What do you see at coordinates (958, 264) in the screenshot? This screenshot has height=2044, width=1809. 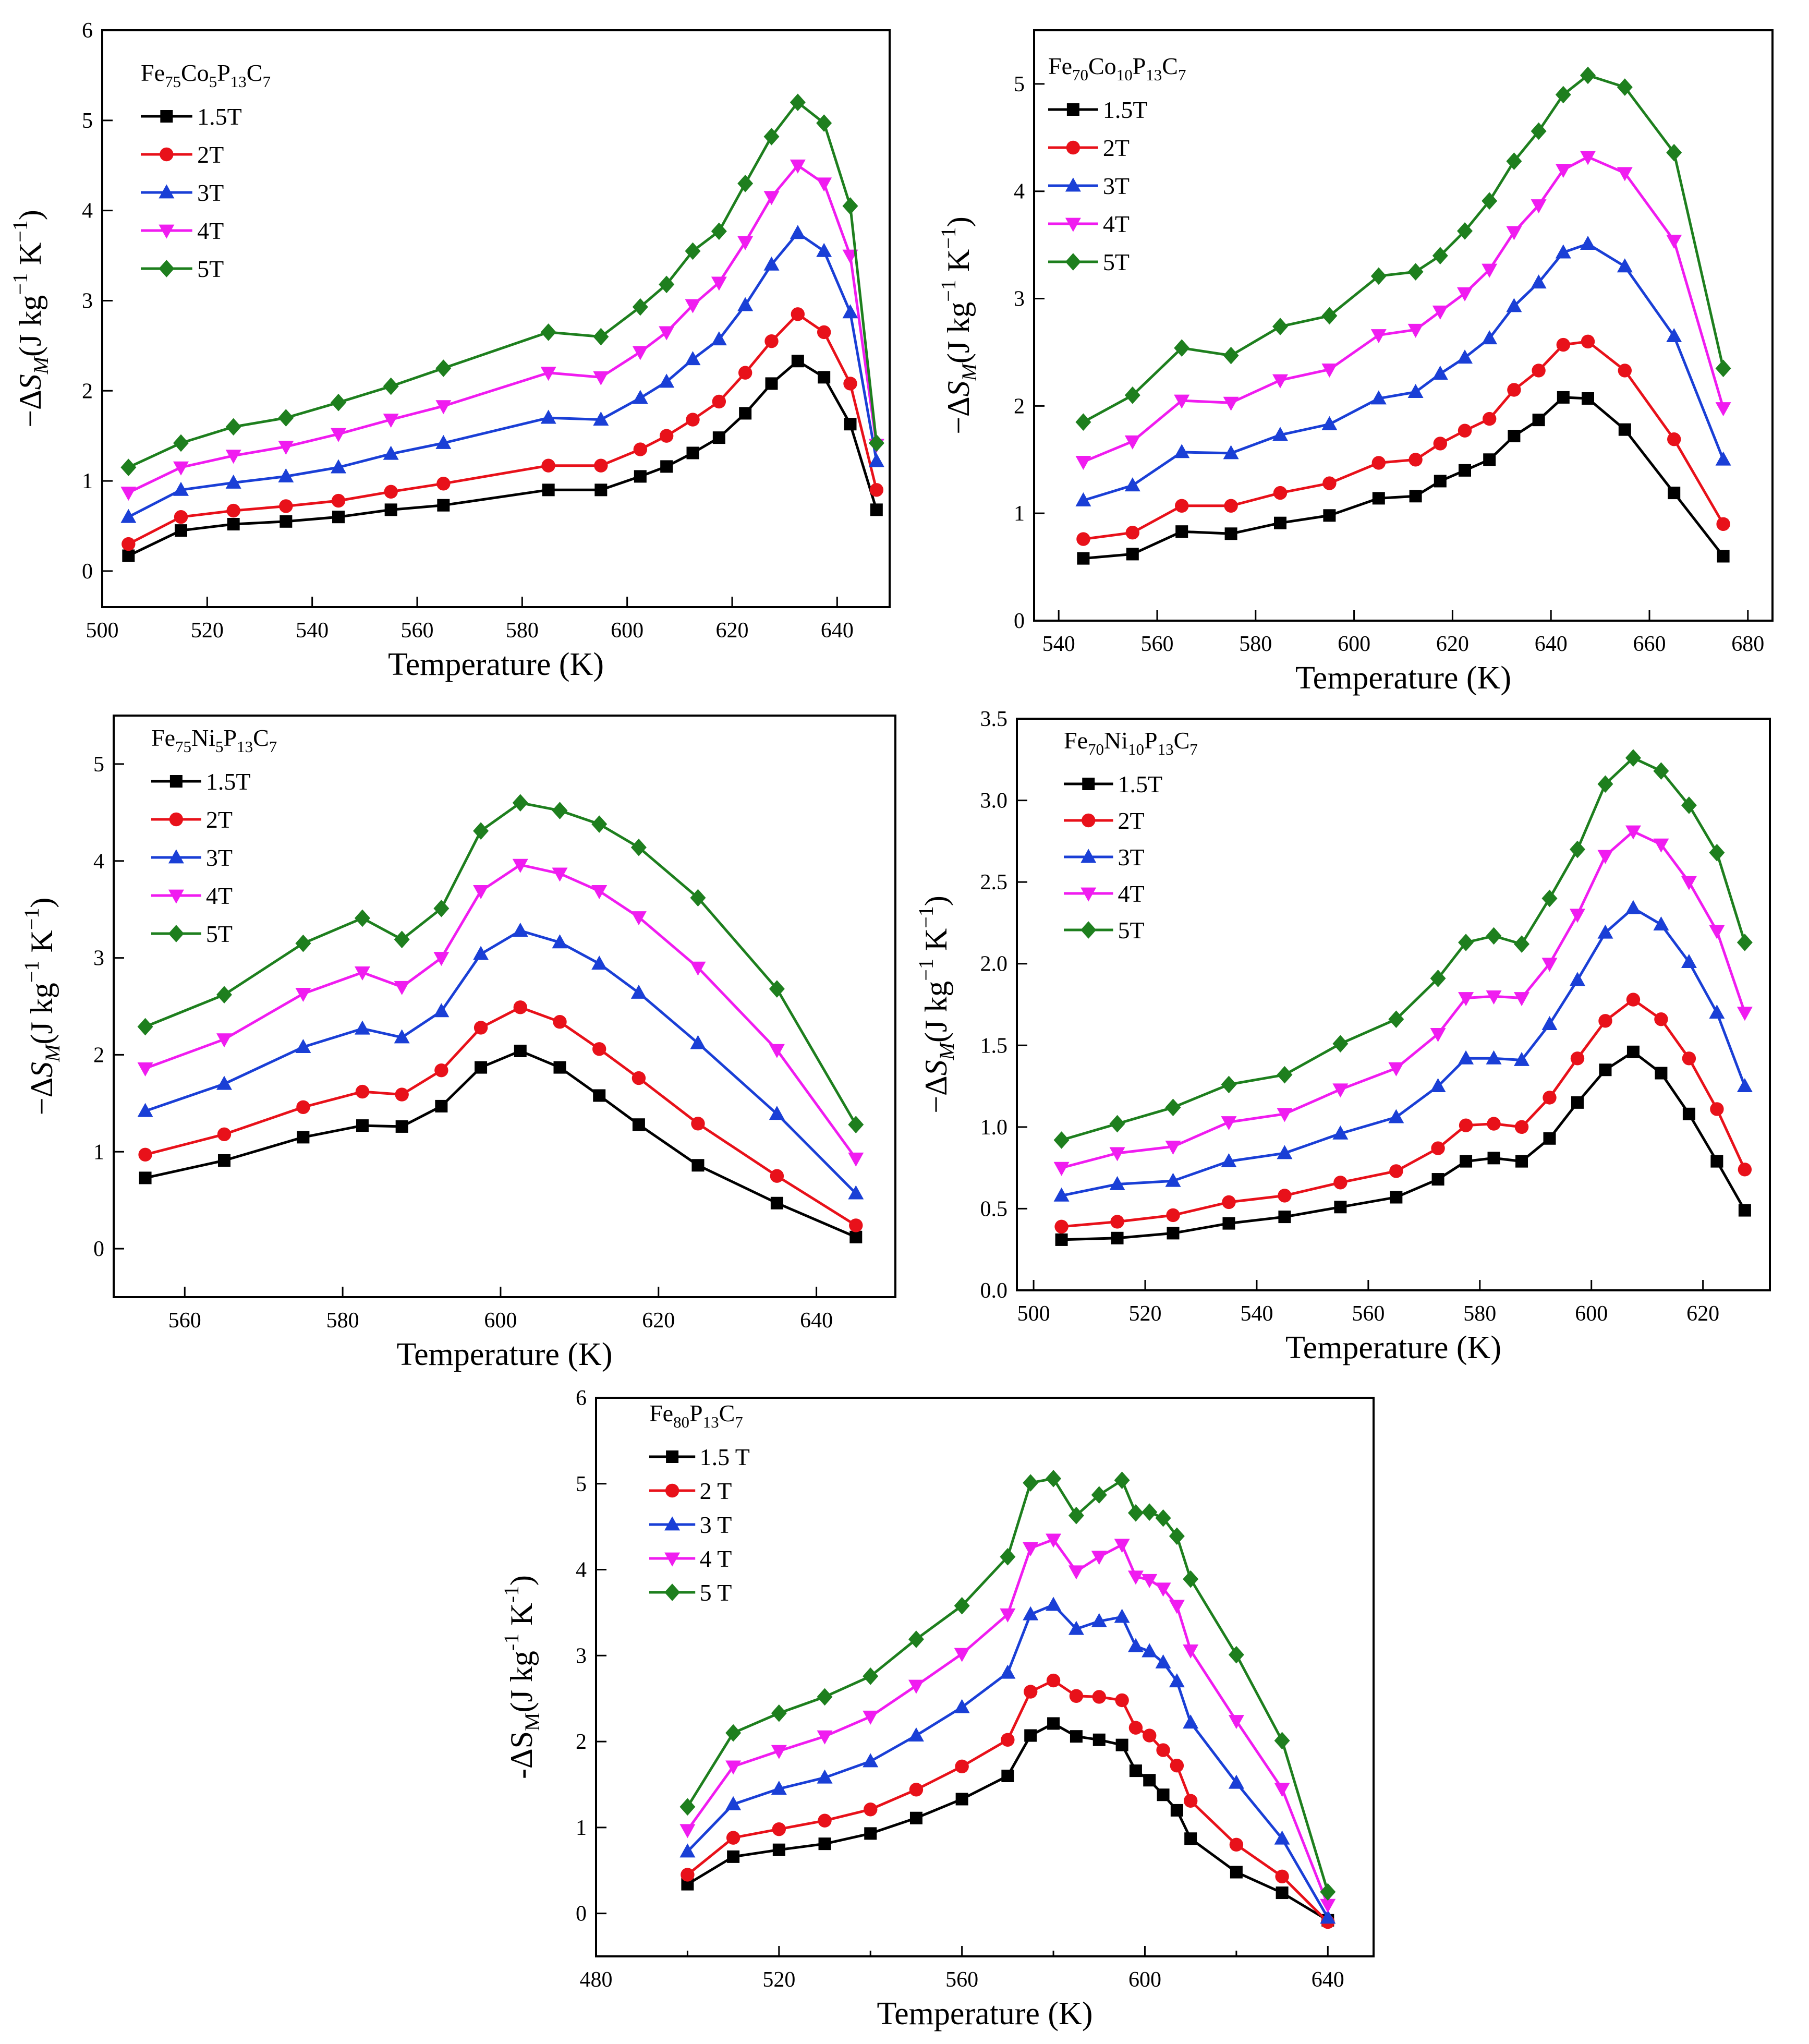 I see `y-axis-label-part: K` at bounding box center [958, 264].